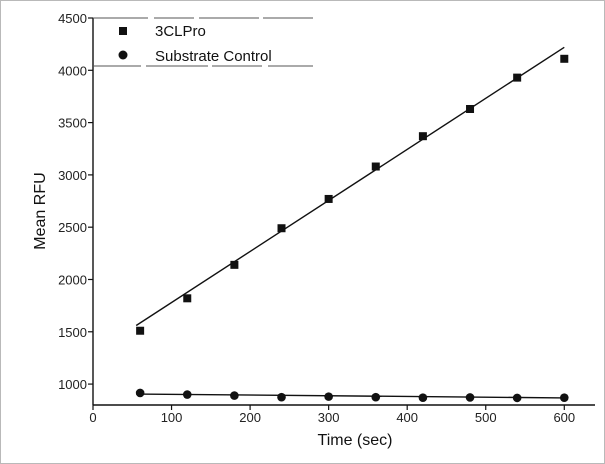 The width and height of the screenshot is (605, 464). What do you see at coordinates (350, 396) in the screenshot?
I see `fit-line-substrate-control` at bounding box center [350, 396].